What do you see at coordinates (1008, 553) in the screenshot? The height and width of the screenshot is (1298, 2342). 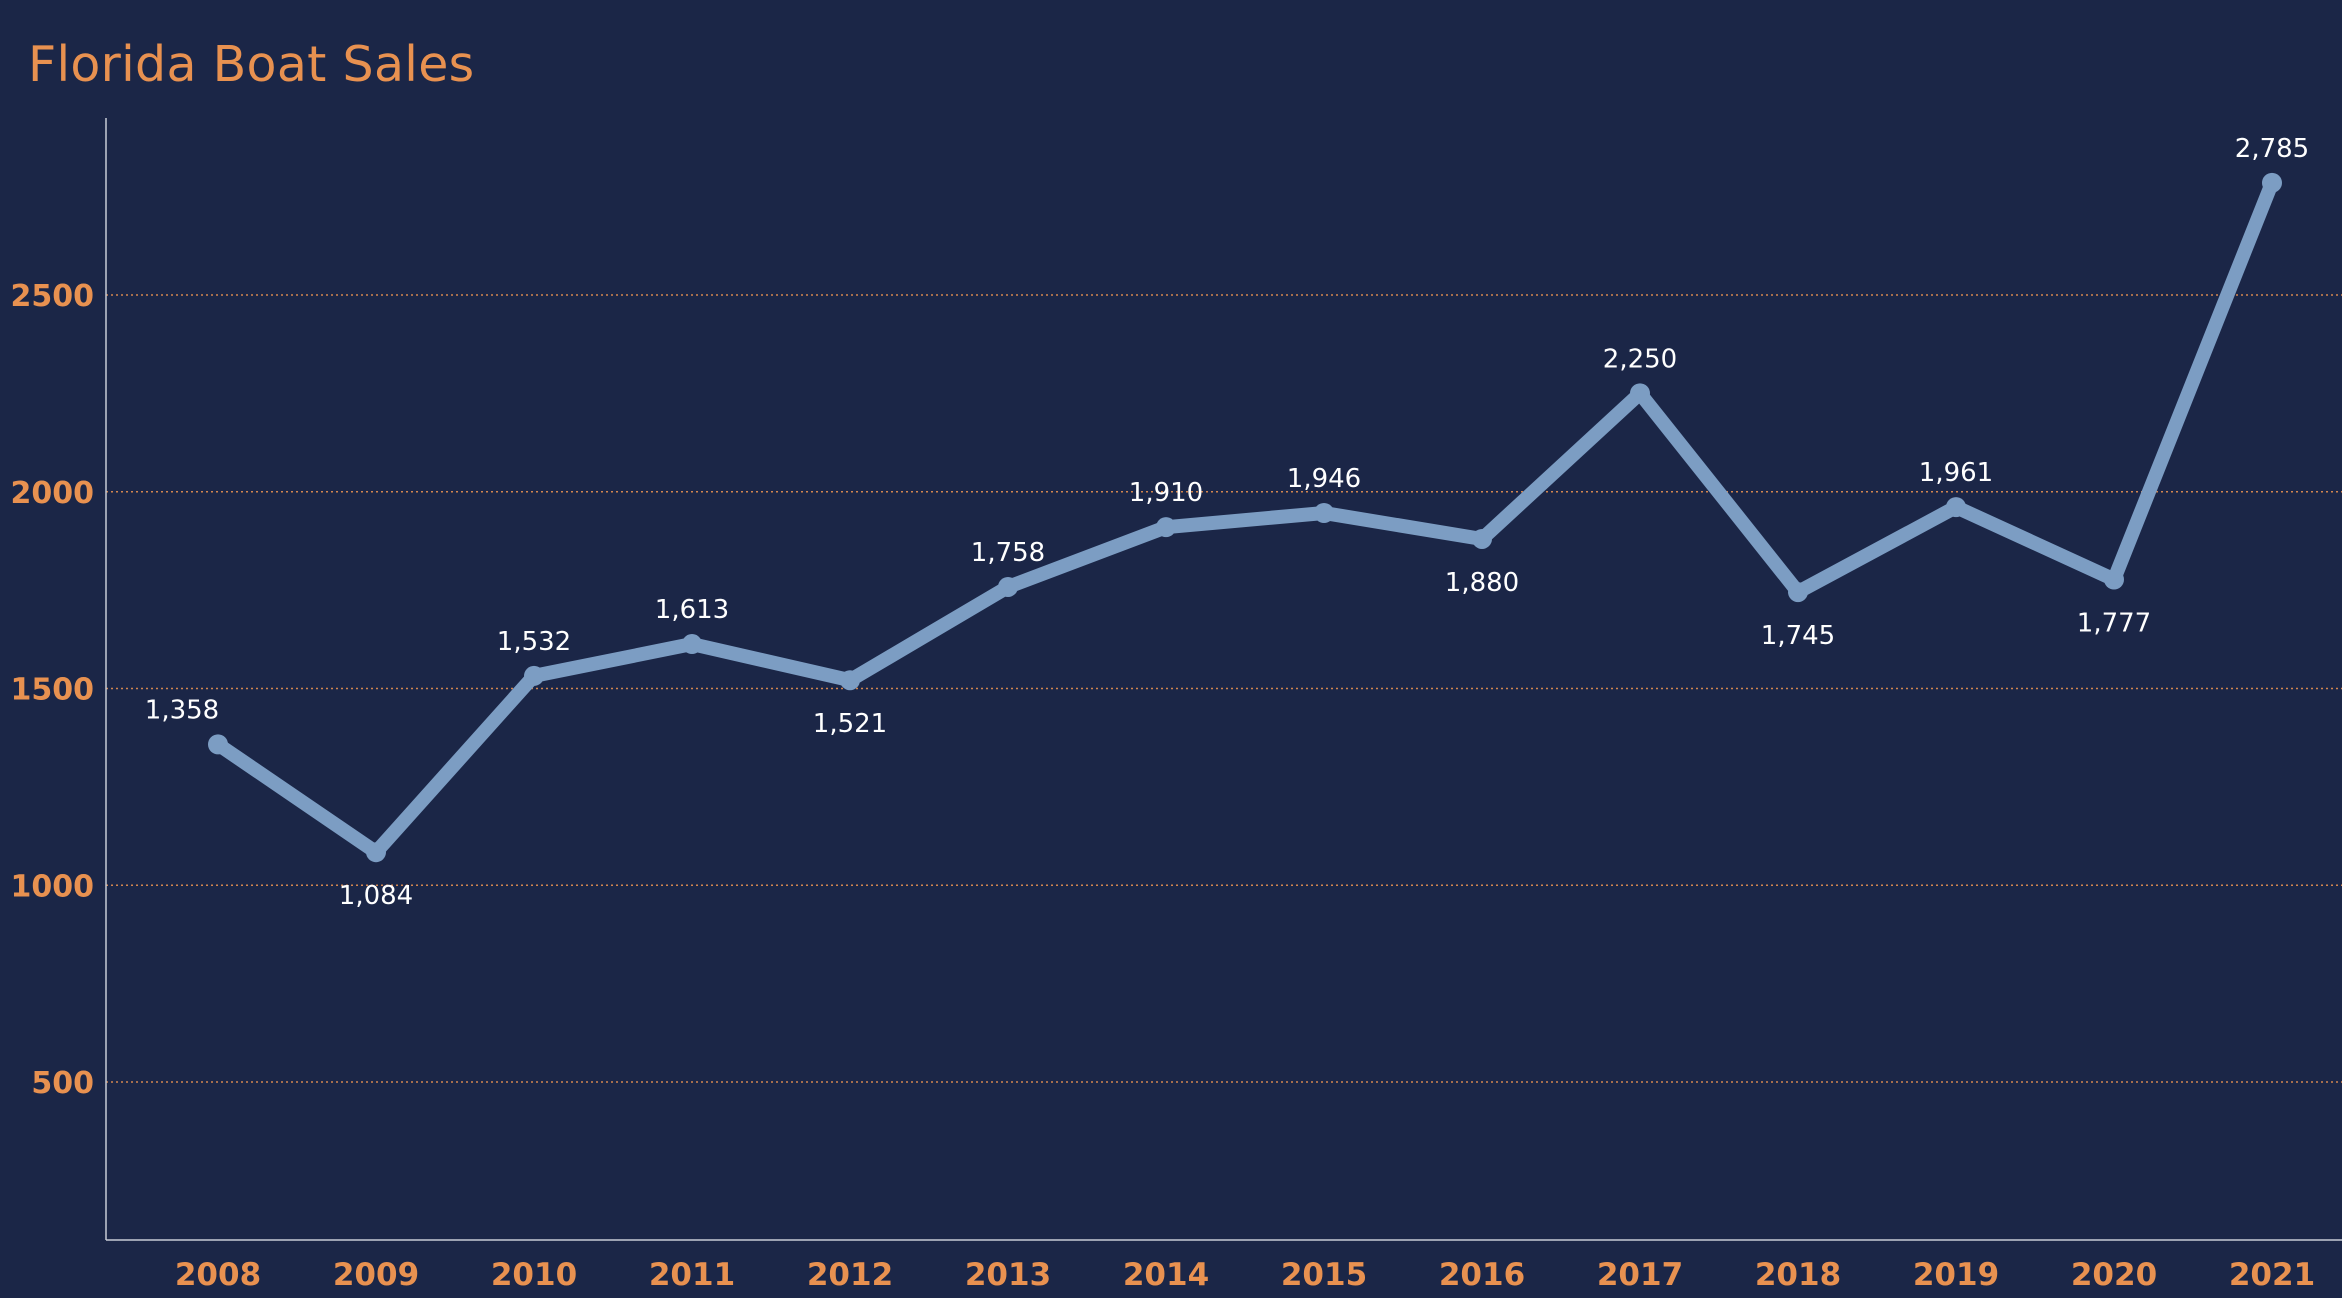 I see `data-label: 1,758` at bounding box center [1008, 553].